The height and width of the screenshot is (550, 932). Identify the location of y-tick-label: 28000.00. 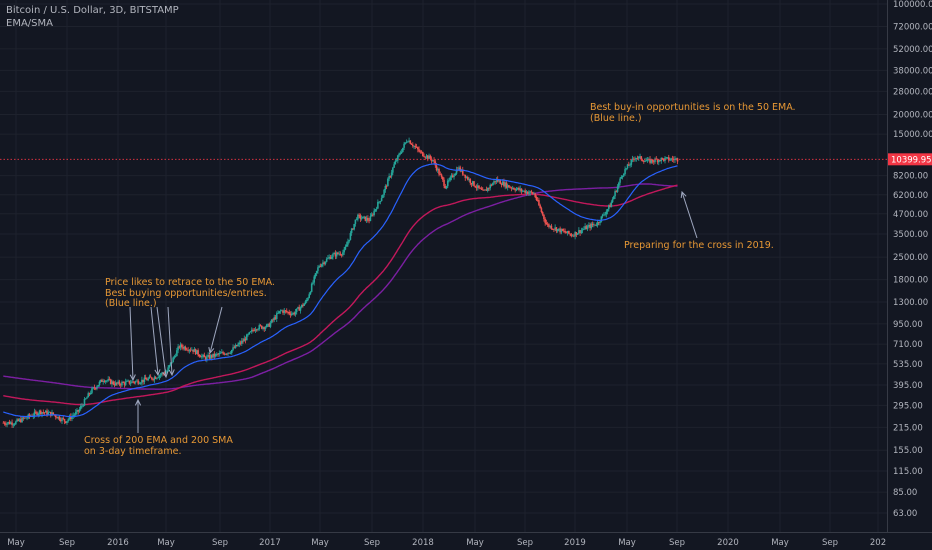
(912, 92).